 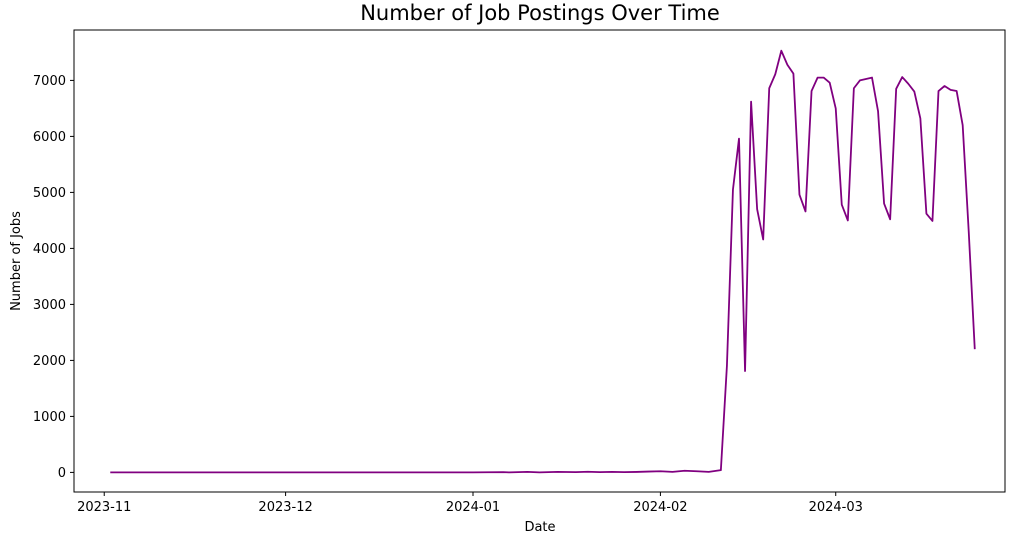 What do you see at coordinates (285, 507) in the screenshot?
I see `x-tick-label: 2023-12` at bounding box center [285, 507].